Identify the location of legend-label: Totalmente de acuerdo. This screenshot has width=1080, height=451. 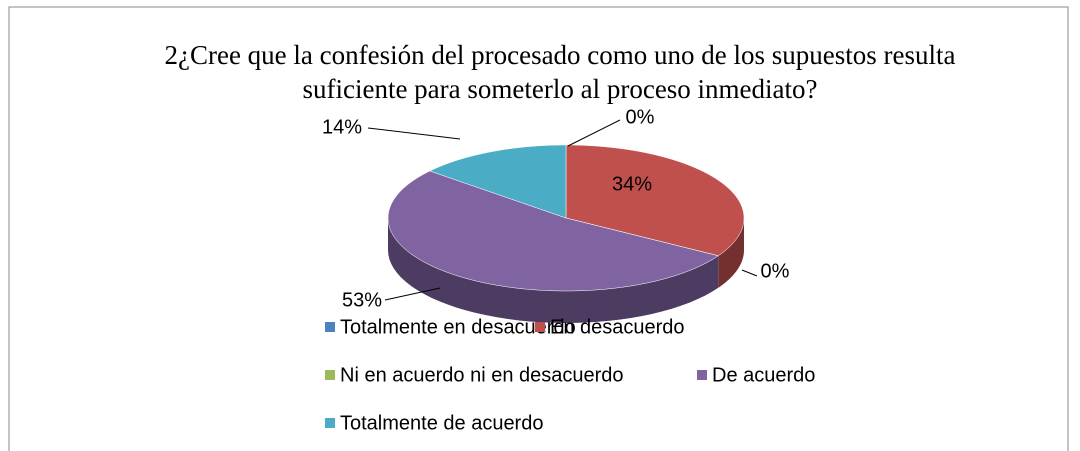
(441, 423).